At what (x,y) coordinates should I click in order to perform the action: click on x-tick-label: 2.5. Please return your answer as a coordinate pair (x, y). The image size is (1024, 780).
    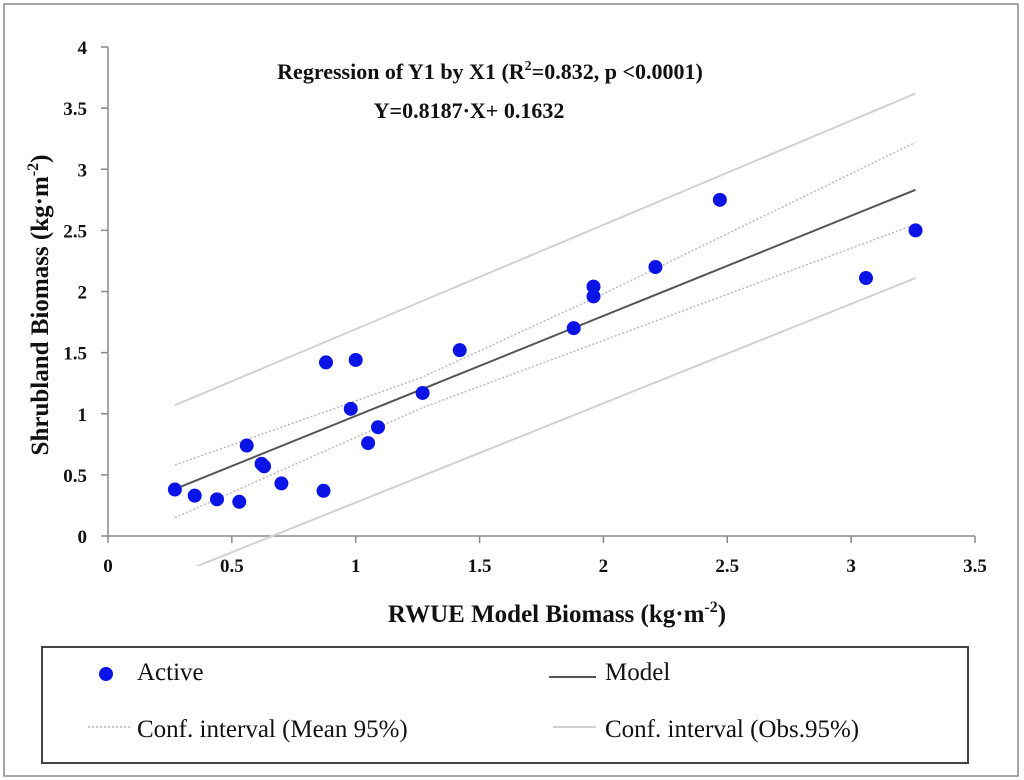
    Looking at the image, I should click on (727, 566).